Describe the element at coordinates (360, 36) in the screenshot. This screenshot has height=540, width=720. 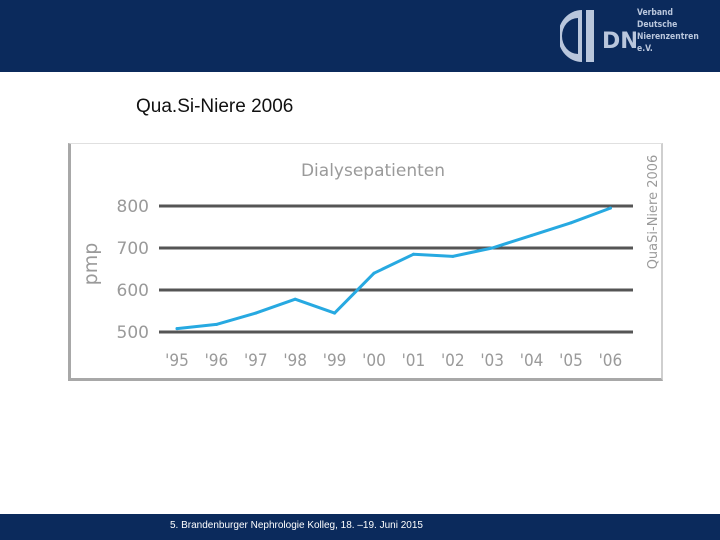
I see `header-bar: DN Verband Deutsche Nierenzentren e.V.` at that location.